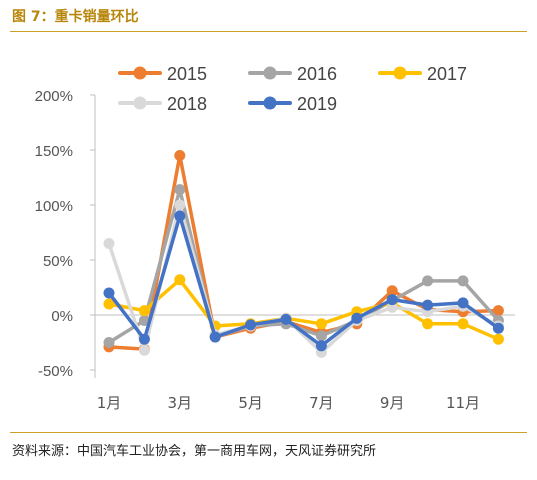 This screenshot has height=480, width=537. I want to click on legend-swatch-dot-2016, so click(270, 73).